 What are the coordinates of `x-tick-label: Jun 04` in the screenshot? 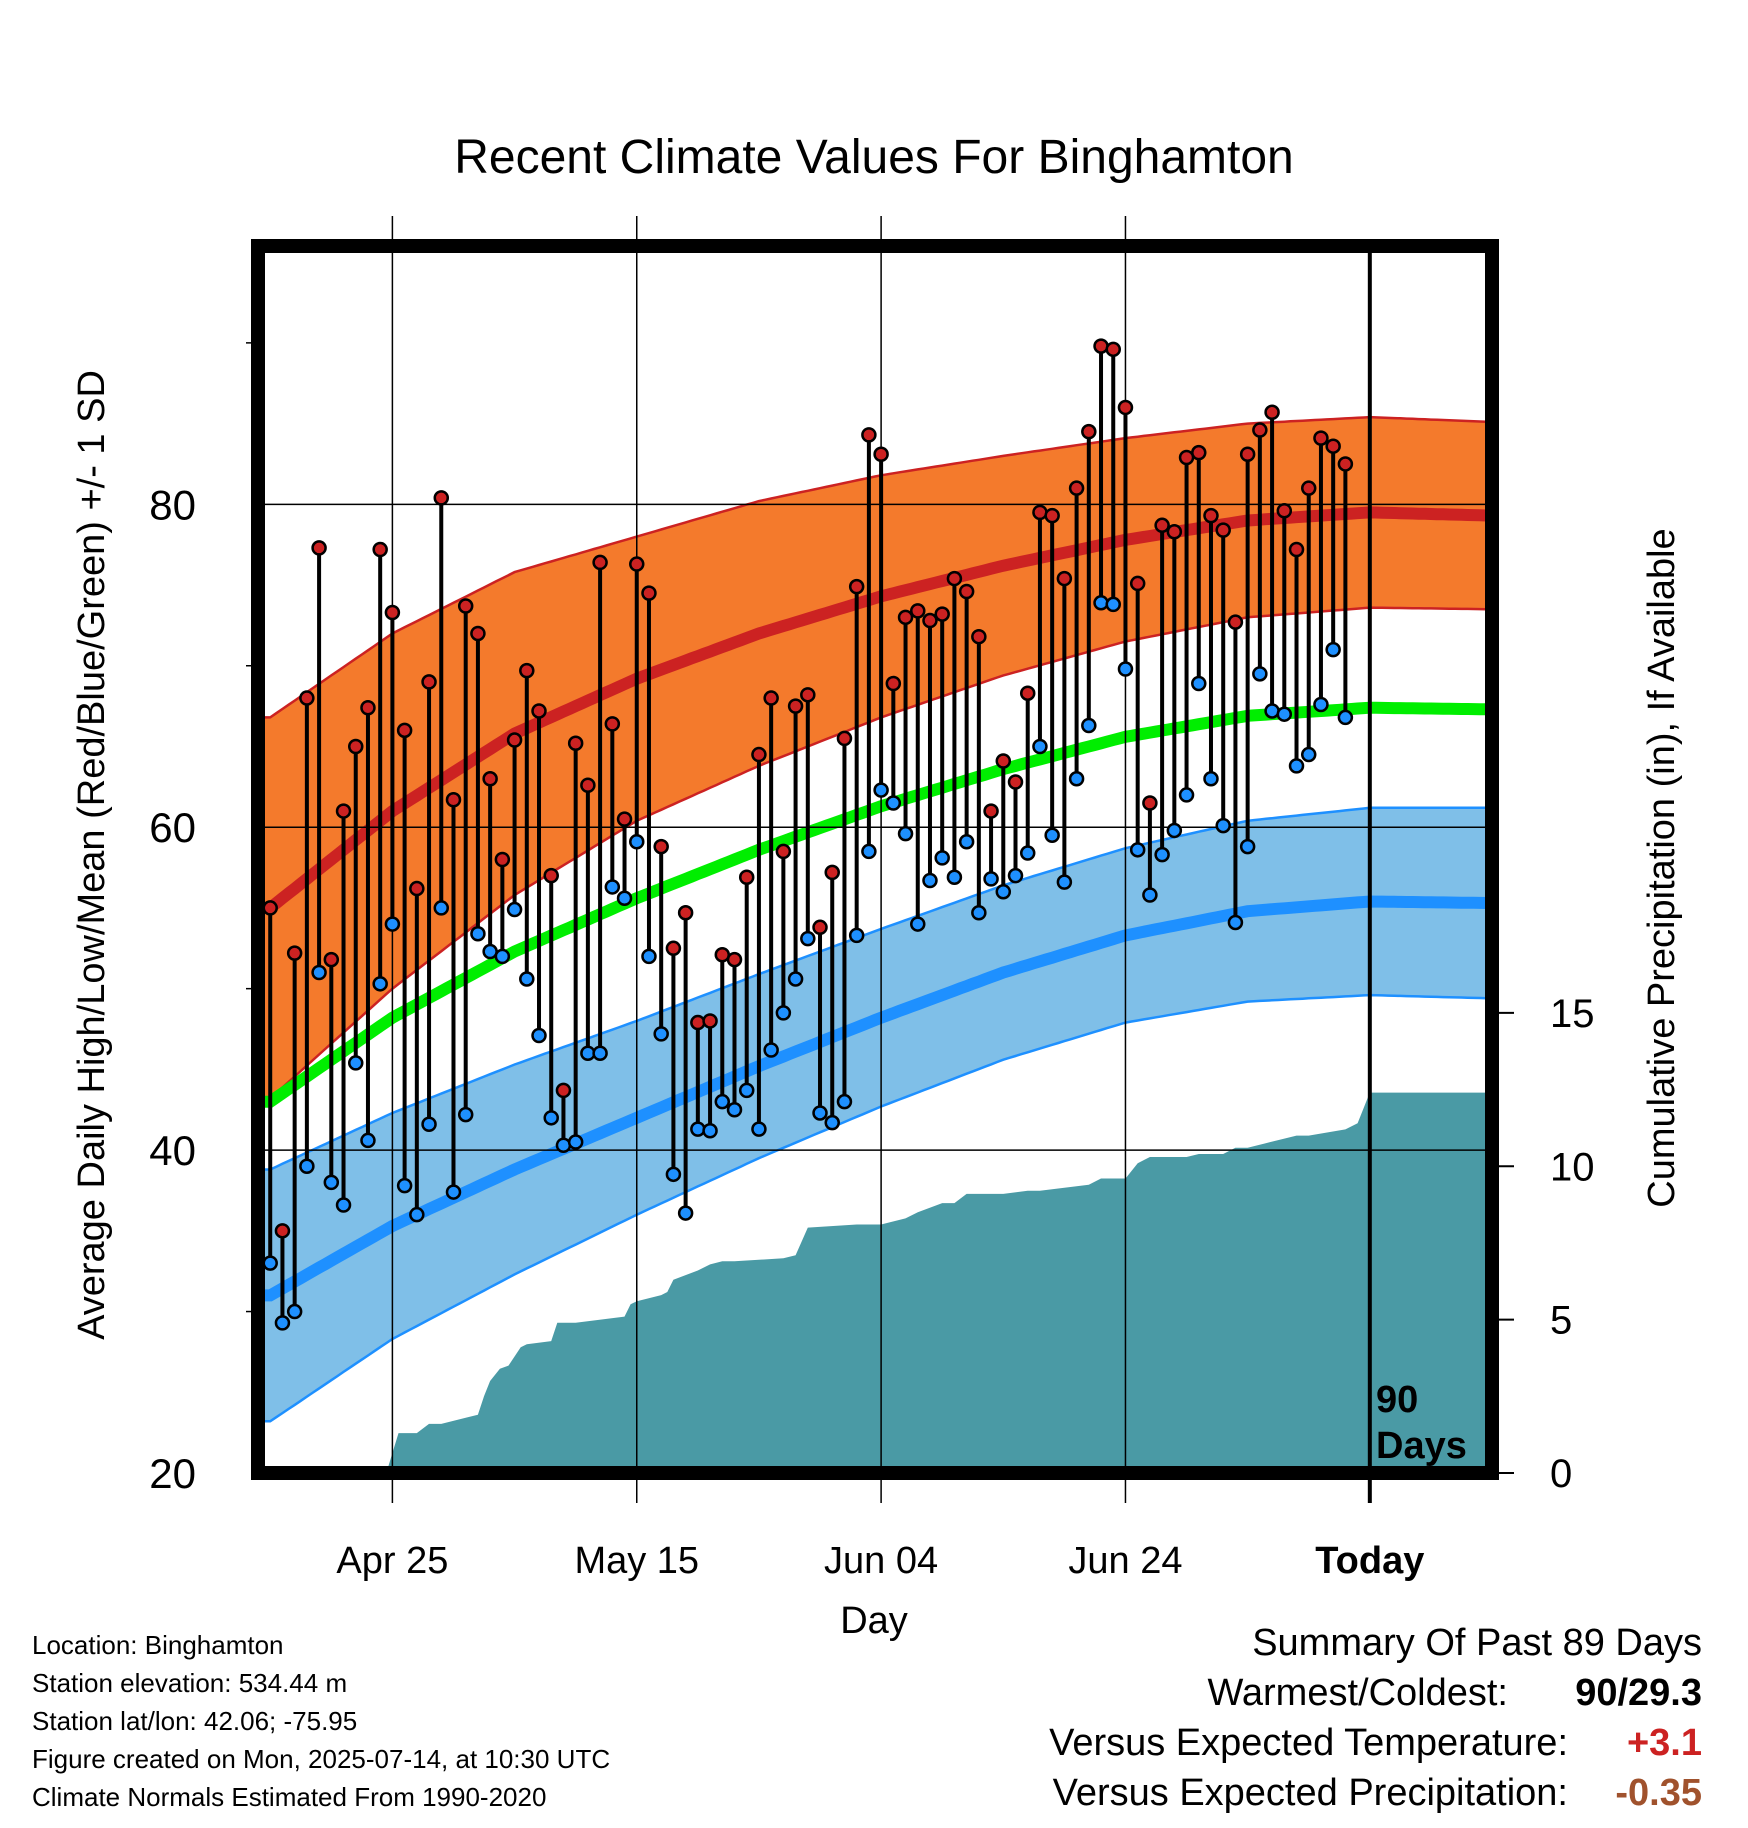 It's located at (881, 1561).